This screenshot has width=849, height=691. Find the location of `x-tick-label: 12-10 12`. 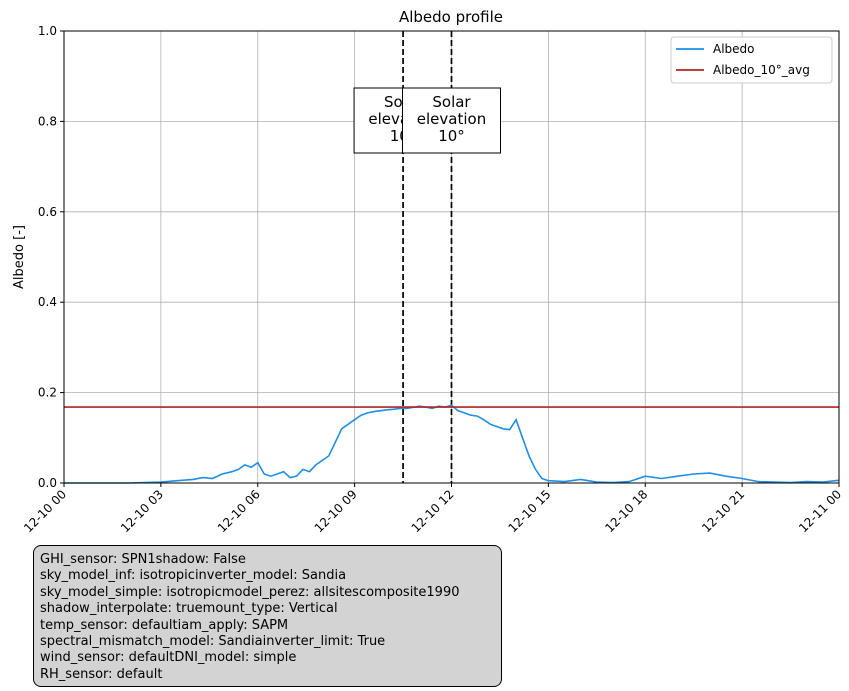

x-tick-label: 12-10 12 is located at coordinates (433, 511).